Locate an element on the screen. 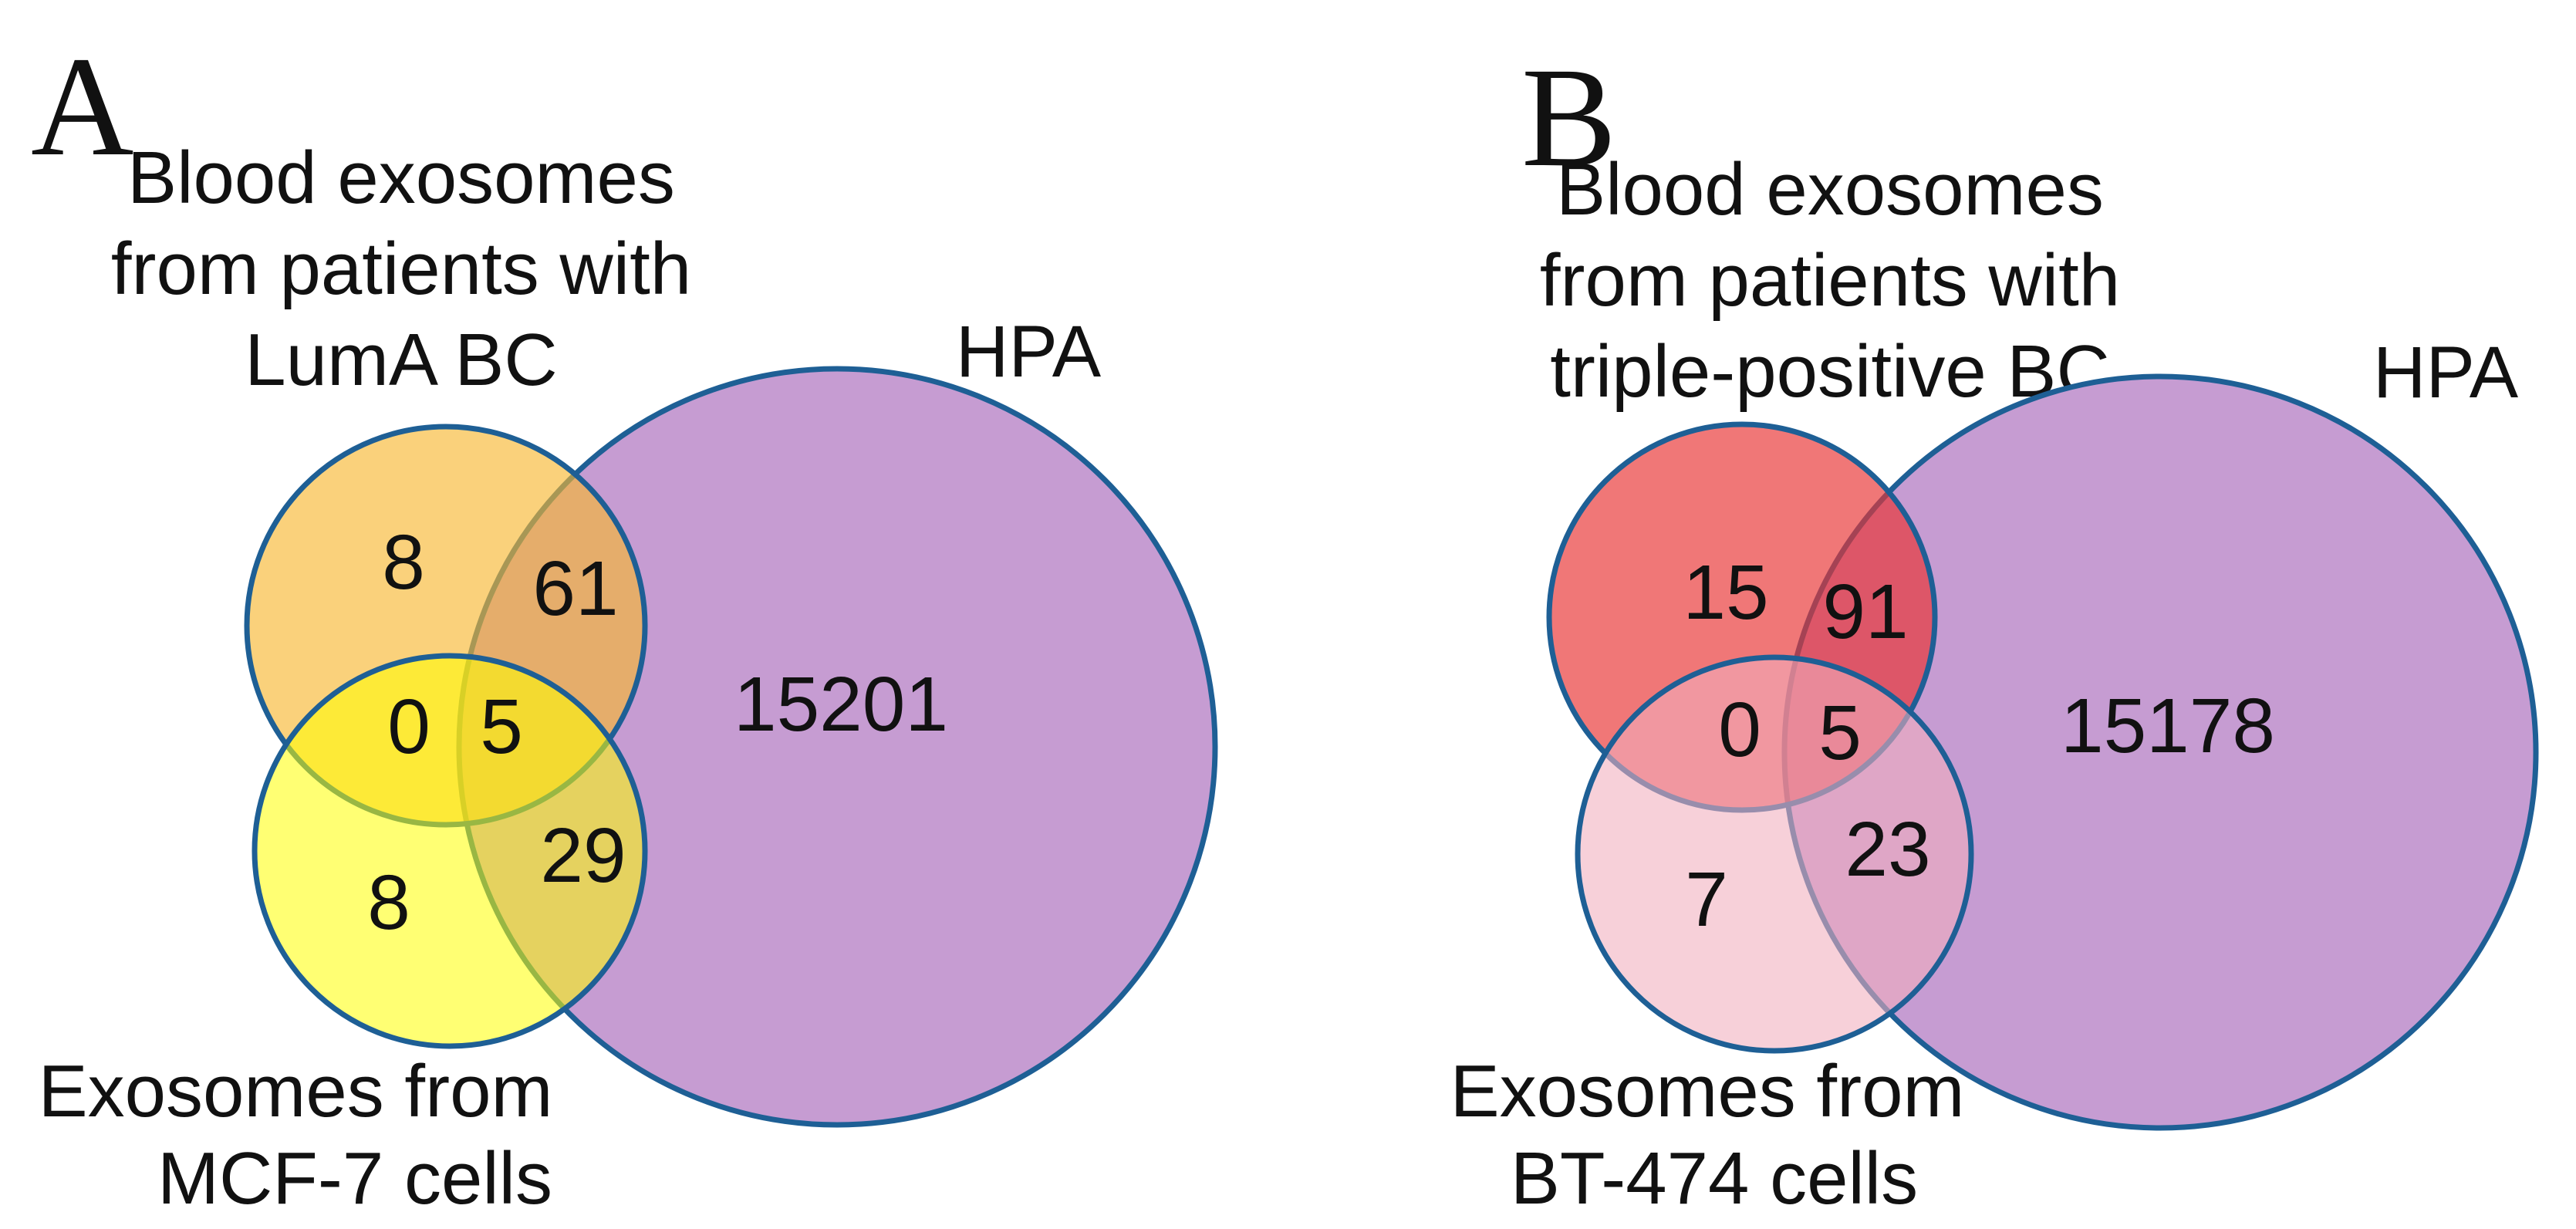 This screenshot has width=2576, height=1229. panel-b-hpa-label: HPA is located at coordinates (2446, 373).